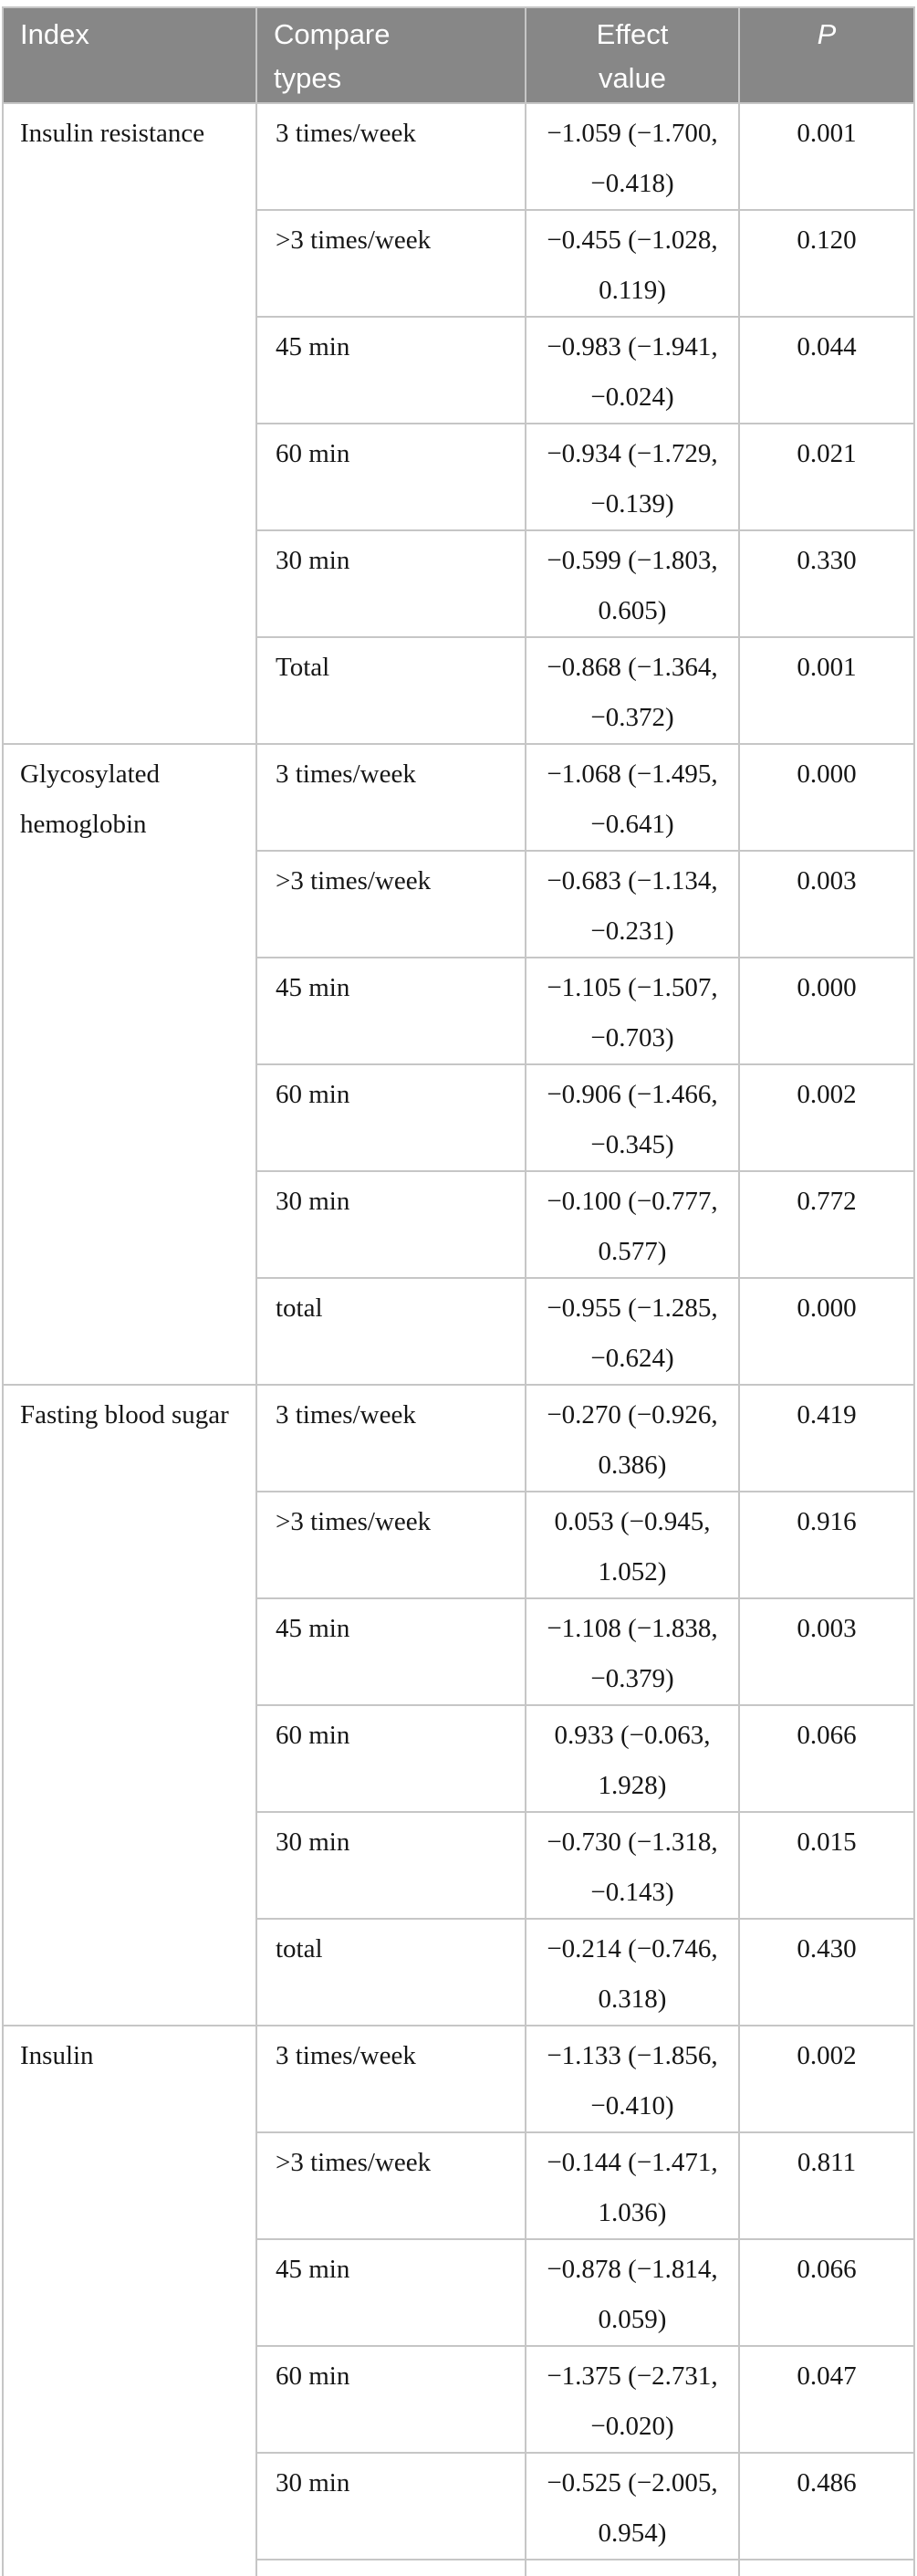 Image resolution: width=917 pixels, height=2576 pixels. Describe the element at coordinates (827, 1438) in the screenshot. I see `p-value-cell: 0.419` at that location.